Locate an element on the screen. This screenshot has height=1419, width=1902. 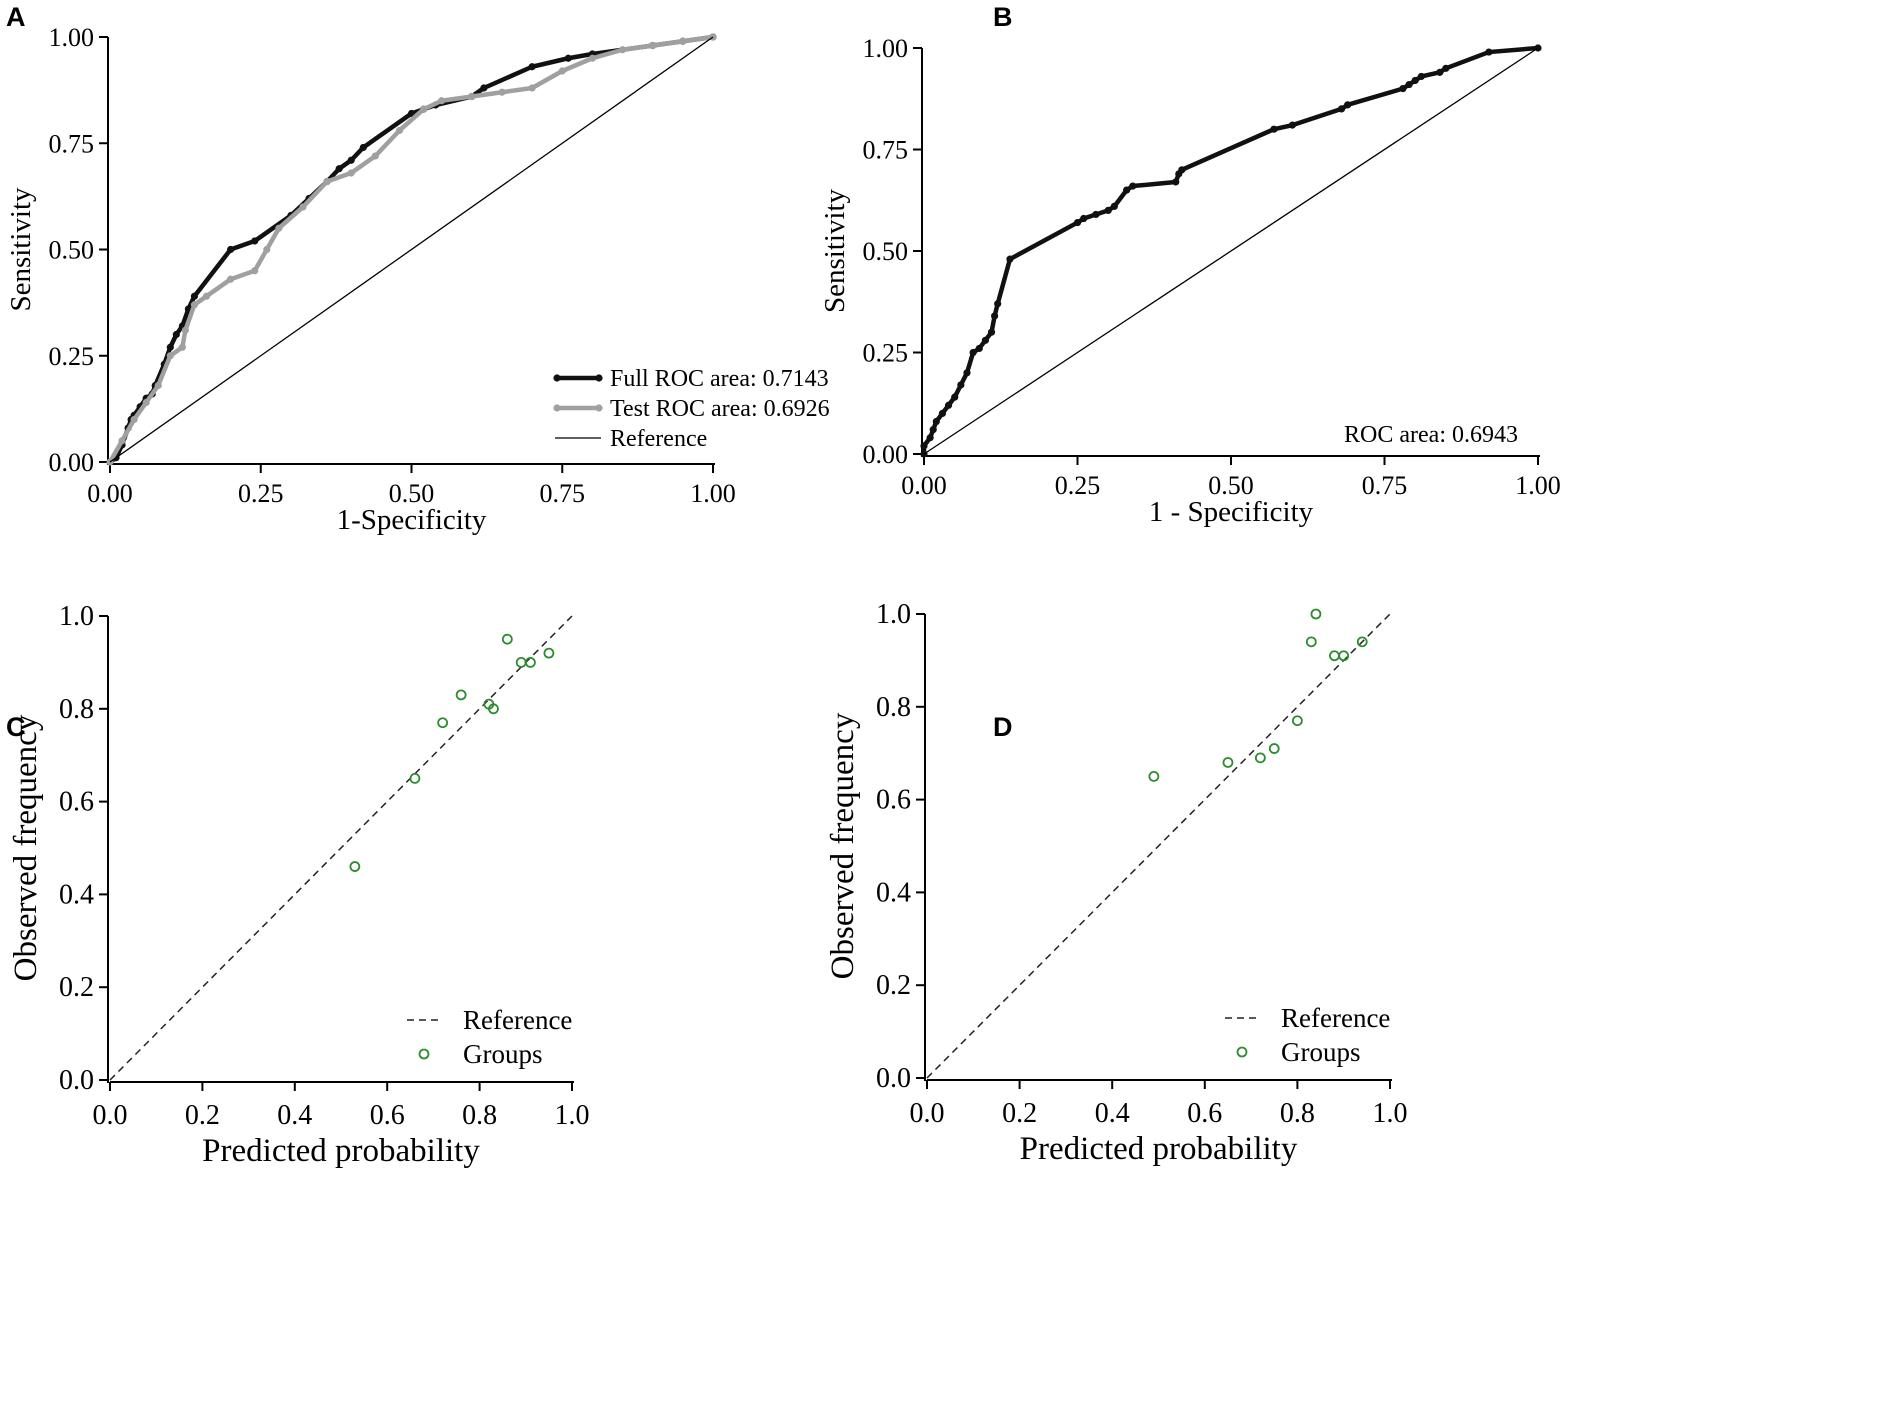
series-d-reference is located at coordinates (1158, 846).